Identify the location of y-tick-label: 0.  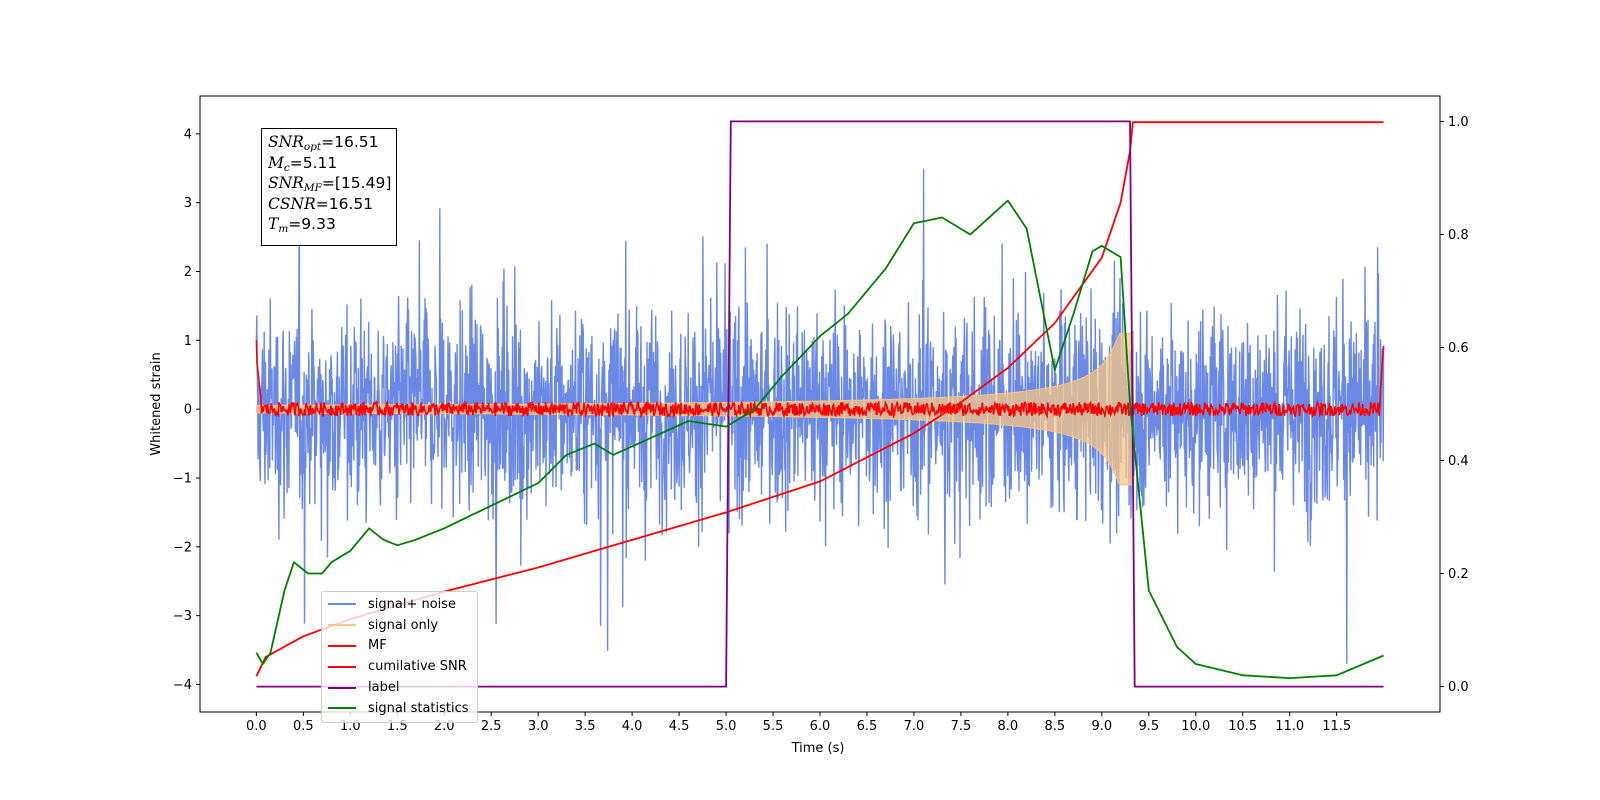
(188, 410).